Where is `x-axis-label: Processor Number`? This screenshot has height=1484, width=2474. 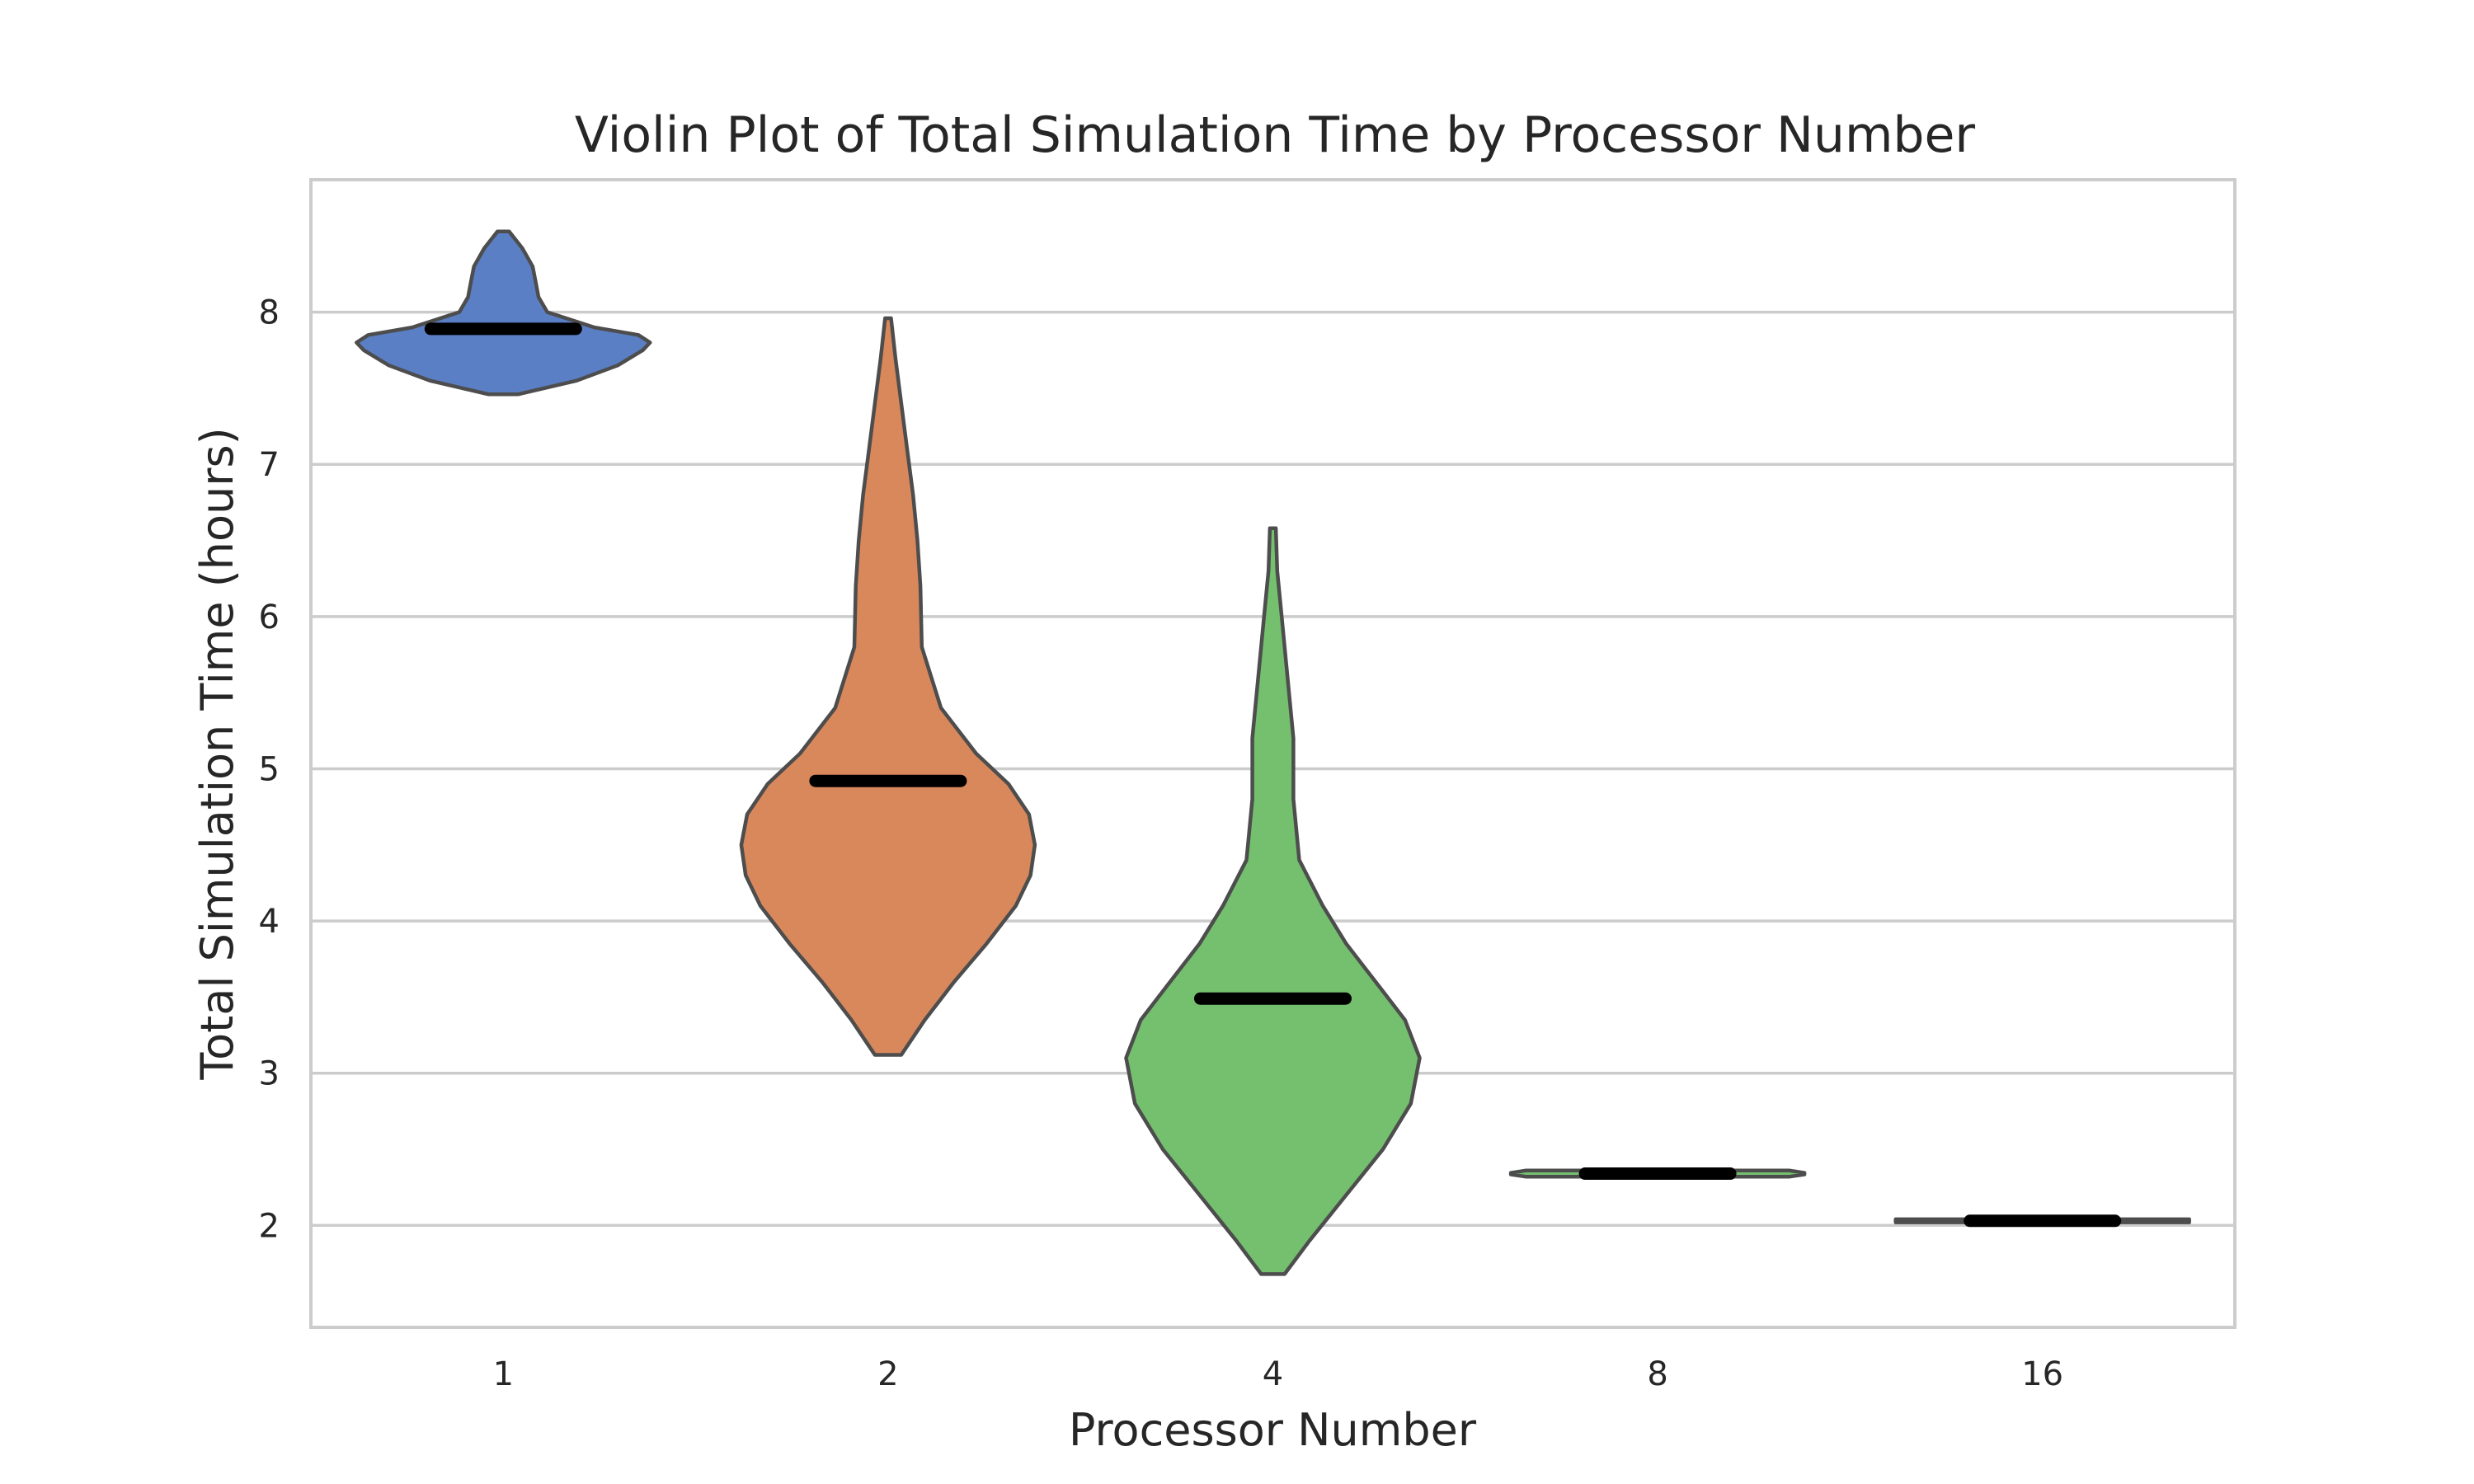
x-axis-label: Processor Number is located at coordinates (1273, 1430).